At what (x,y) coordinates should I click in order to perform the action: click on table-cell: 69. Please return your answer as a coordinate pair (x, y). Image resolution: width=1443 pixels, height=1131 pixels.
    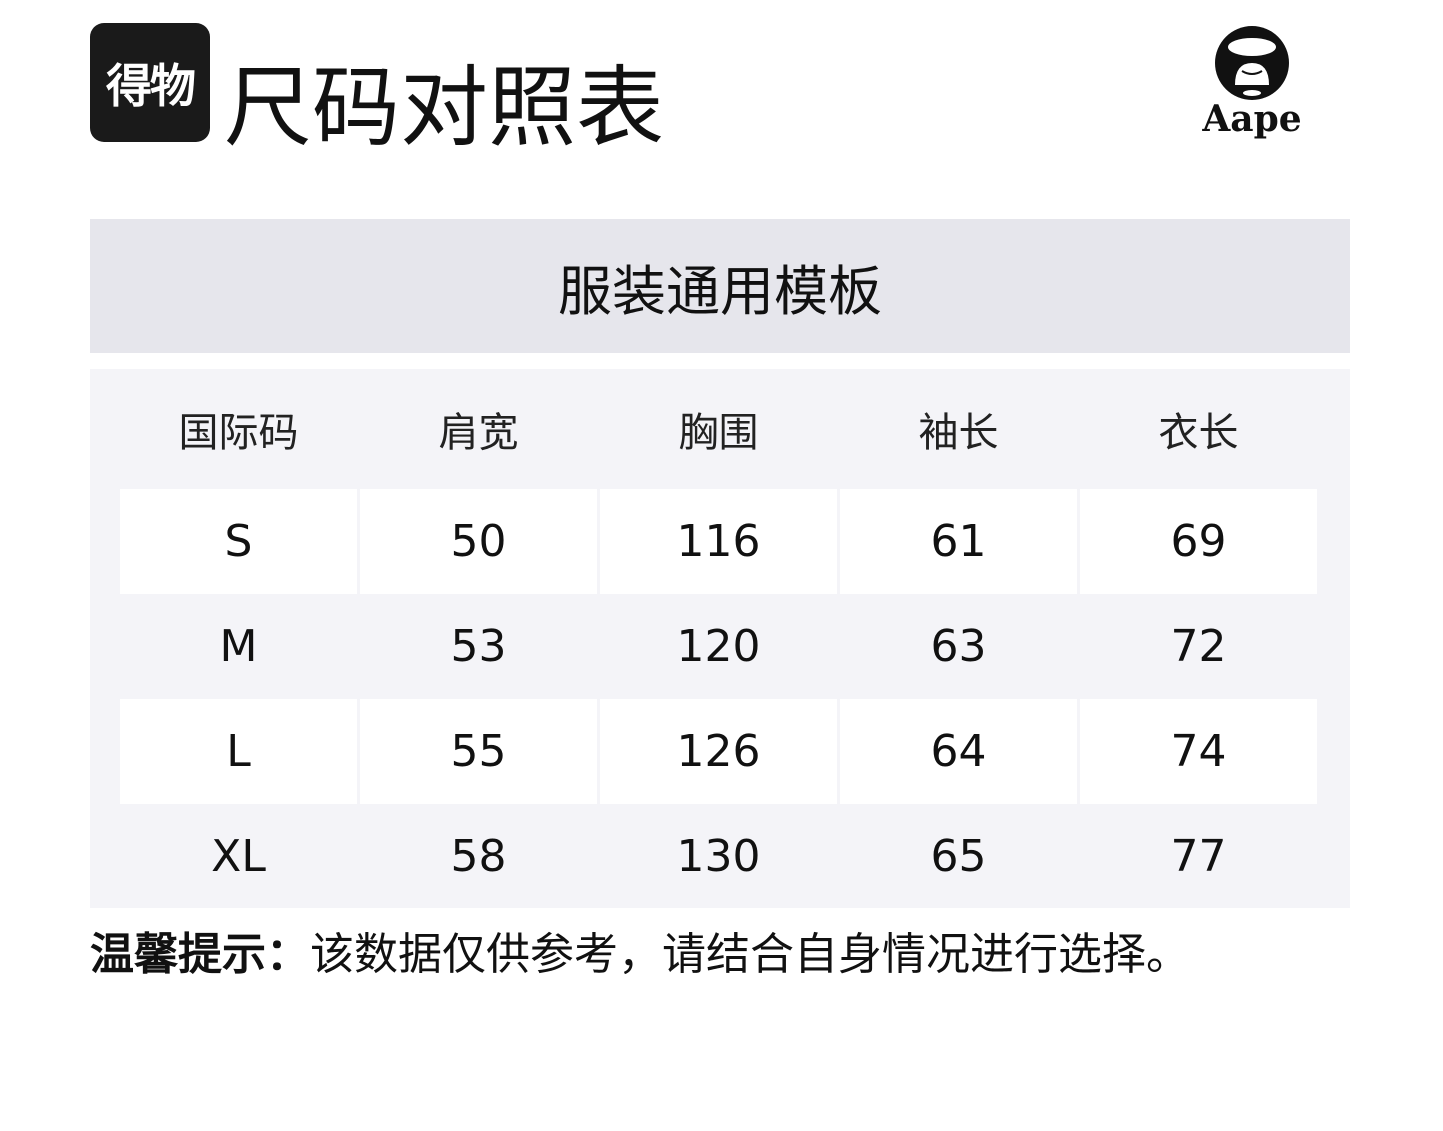
    Looking at the image, I should click on (1198, 541).